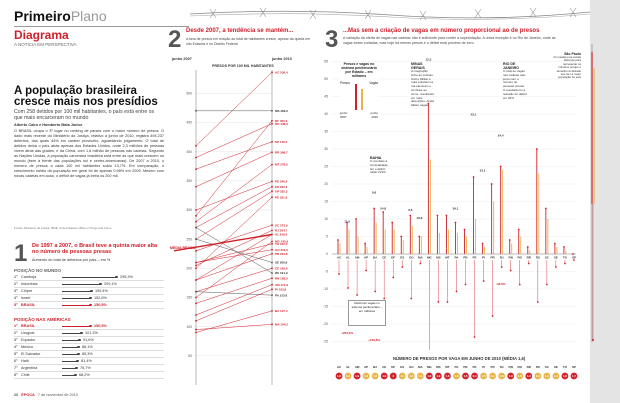  What do you see at coordinates (428, 60) in the screenshot?
I see `value-label: 12,3` at bounding box center [428, 60].